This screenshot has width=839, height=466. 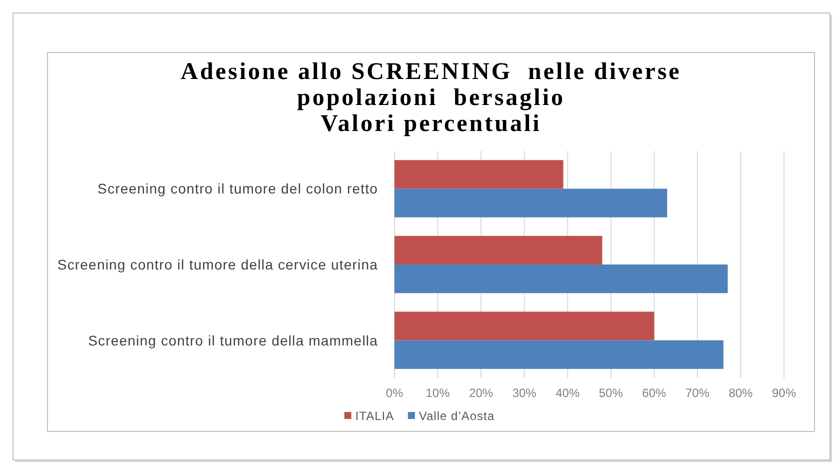 I want to click on x-tick-label: 80%, so click(x=741, y=393).